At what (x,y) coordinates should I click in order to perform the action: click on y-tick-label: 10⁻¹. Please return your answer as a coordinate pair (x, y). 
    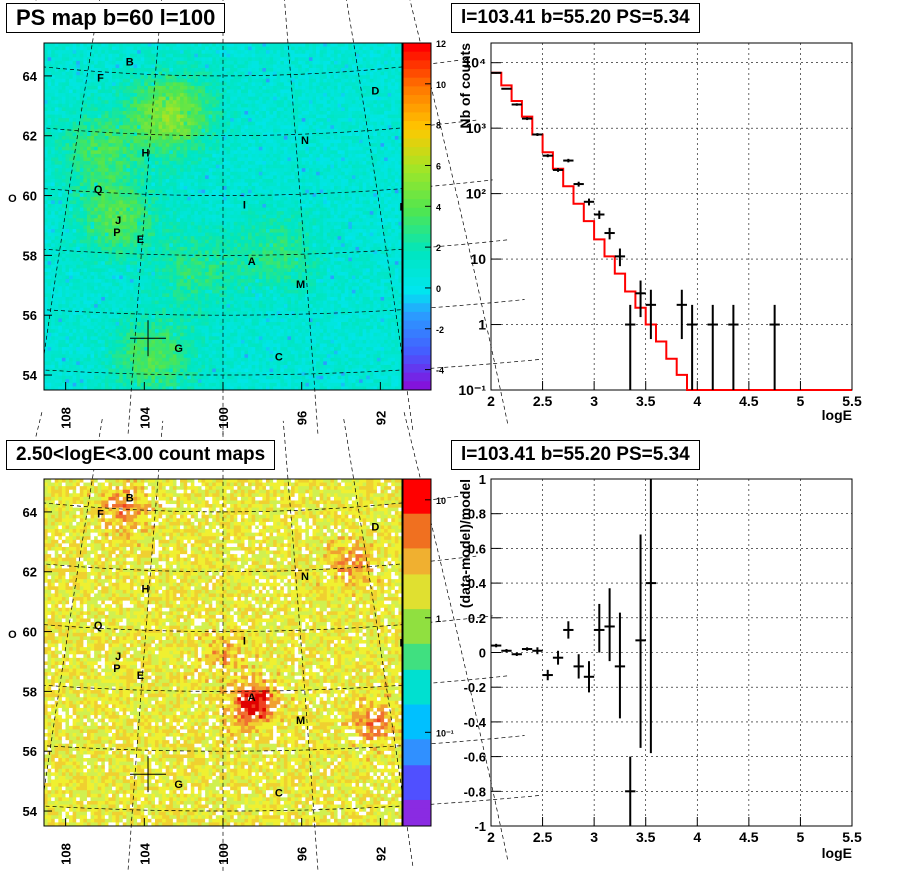
    Looking at the image, I should click on (472, 390).